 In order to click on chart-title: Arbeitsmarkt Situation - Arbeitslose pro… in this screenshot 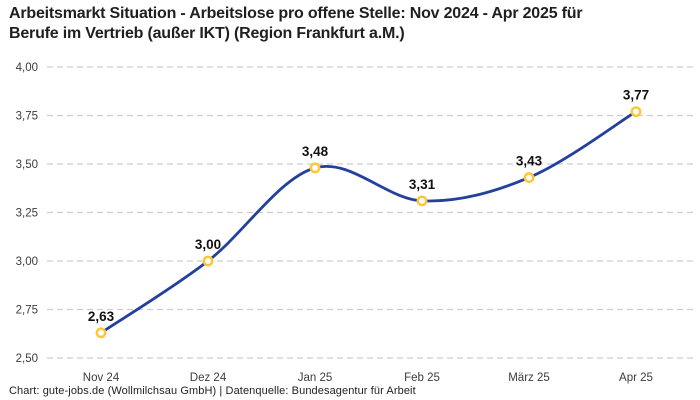, I will do `click(351, 24)`.